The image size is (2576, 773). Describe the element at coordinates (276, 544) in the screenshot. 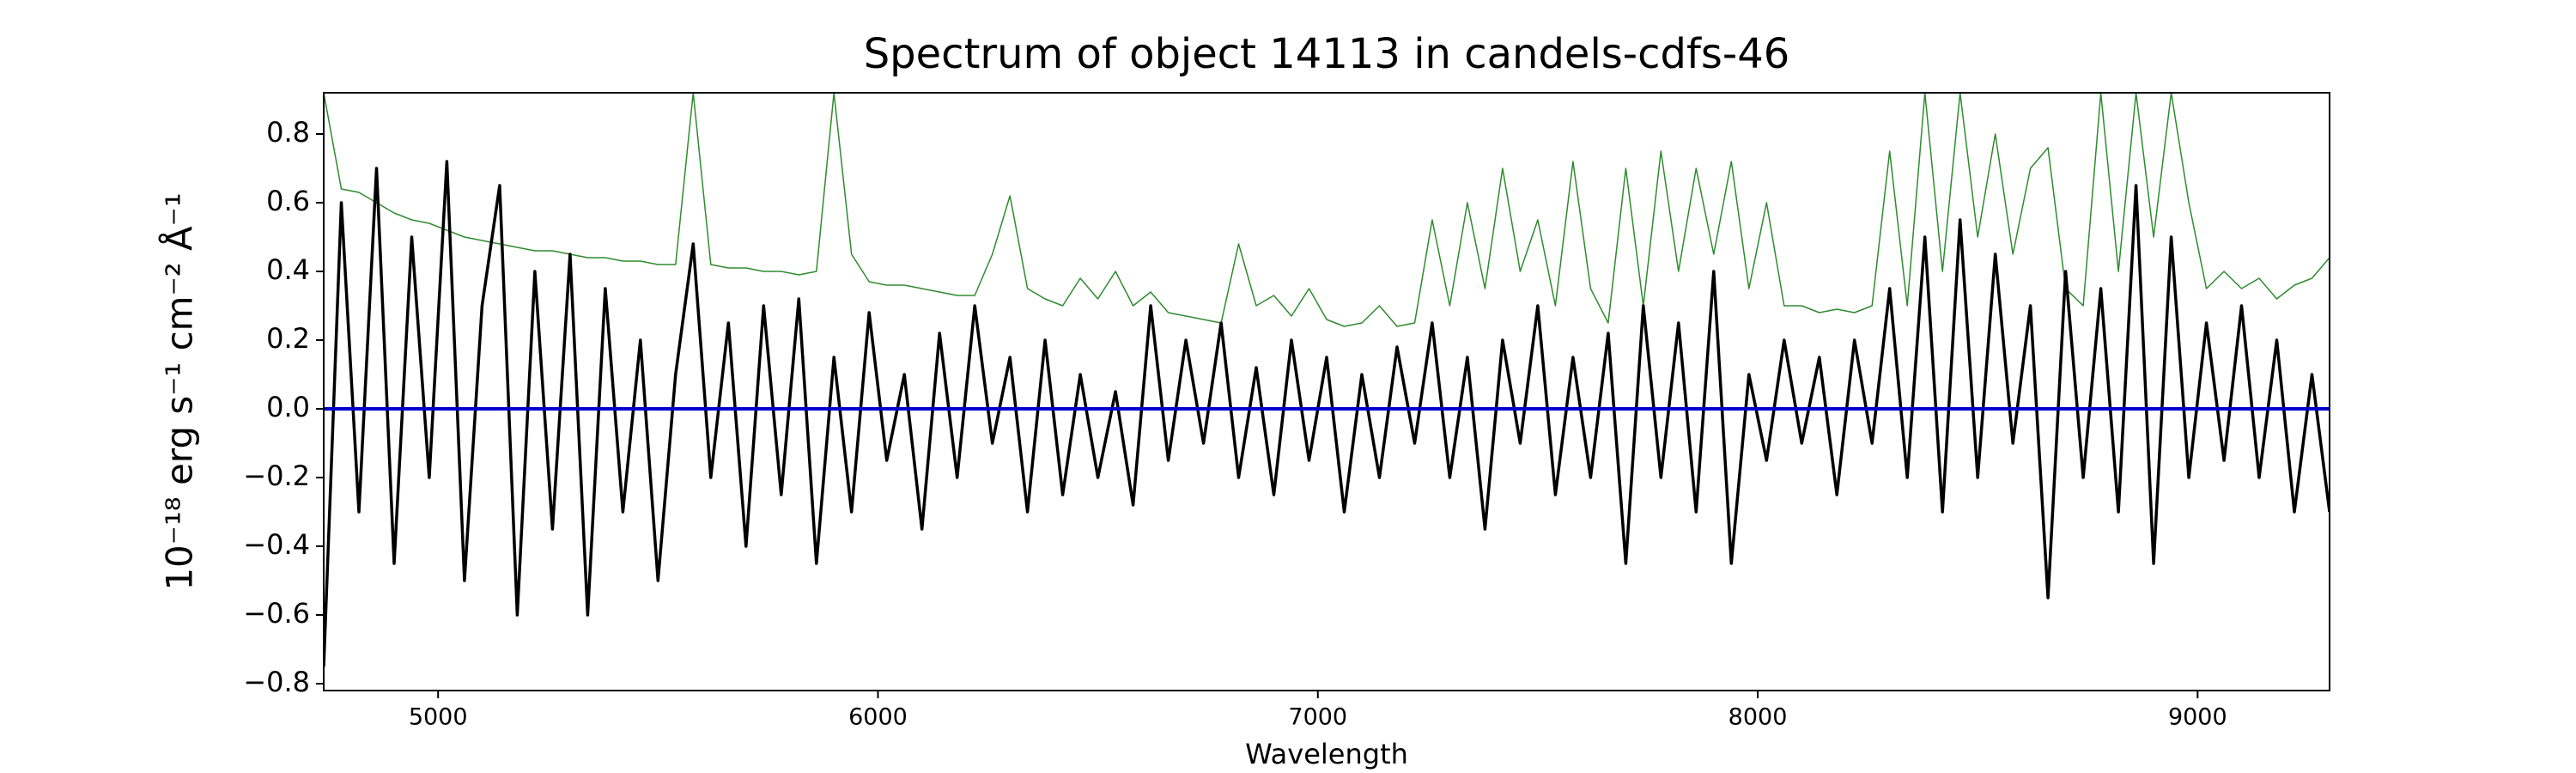

I see `y-tick-label: −0.4` at that location.